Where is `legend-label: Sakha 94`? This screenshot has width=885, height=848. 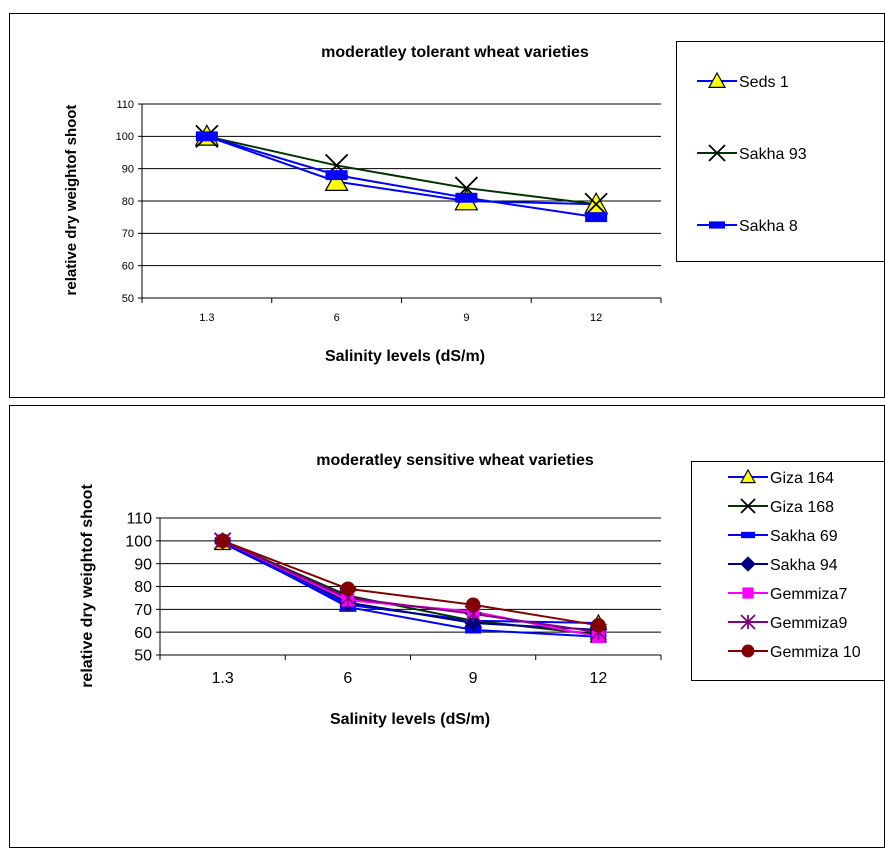
legend-label: Sakha 94 is located at coordinates (804, 565).